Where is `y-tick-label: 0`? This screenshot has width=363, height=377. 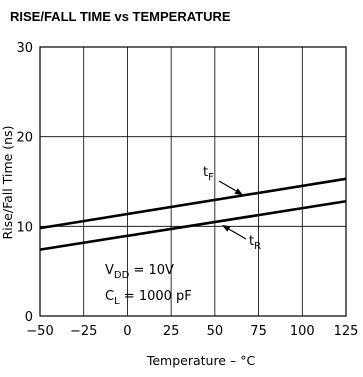
y-tick-label: 0 is located at coordinates (29, 317).